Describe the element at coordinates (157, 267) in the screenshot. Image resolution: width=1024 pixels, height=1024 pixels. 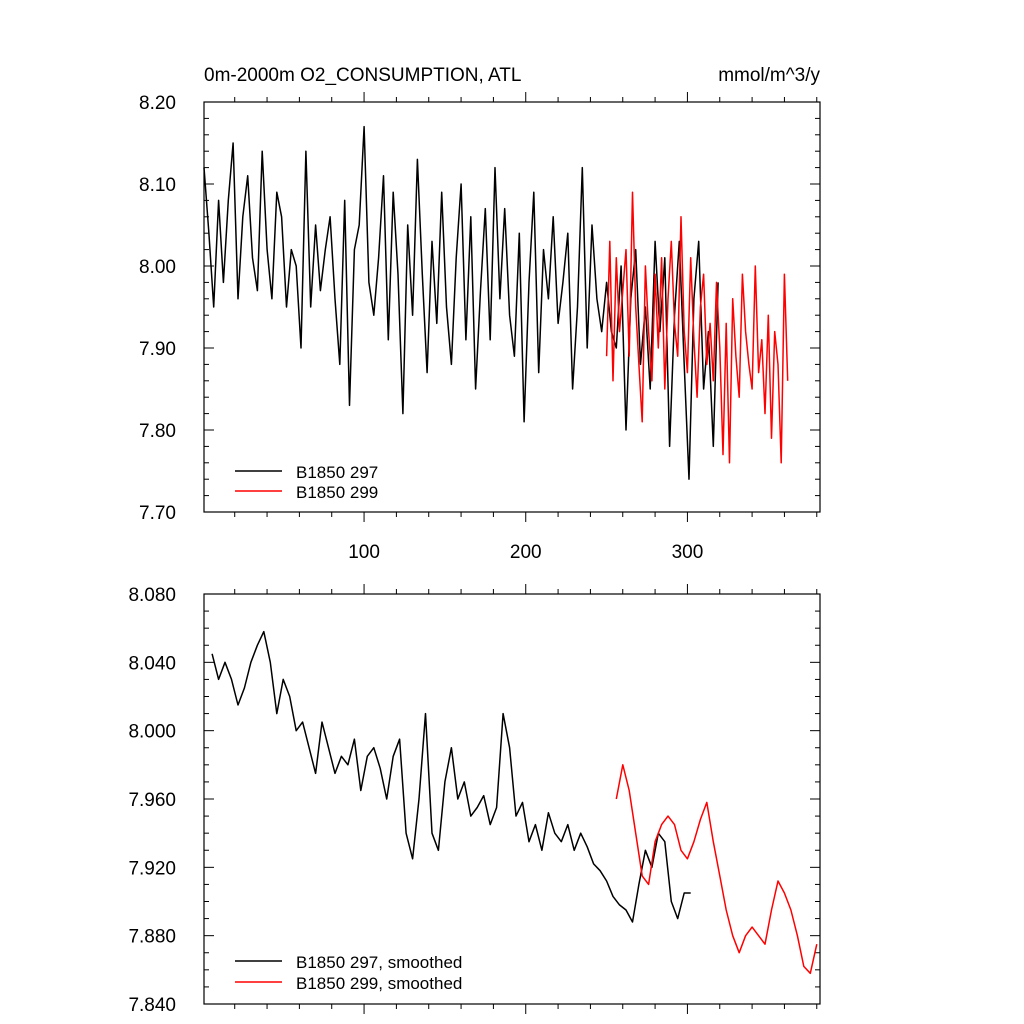
I see `y-tick-label: 8.00` at that location.